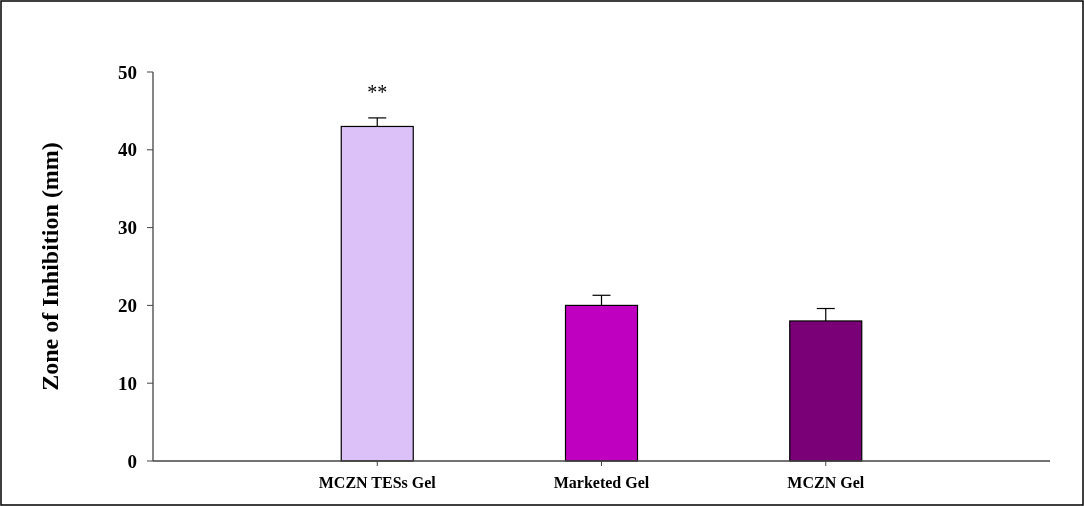 The image size is (1084, 506). I want to click on y-tick-label: 20, so click(127, 306).